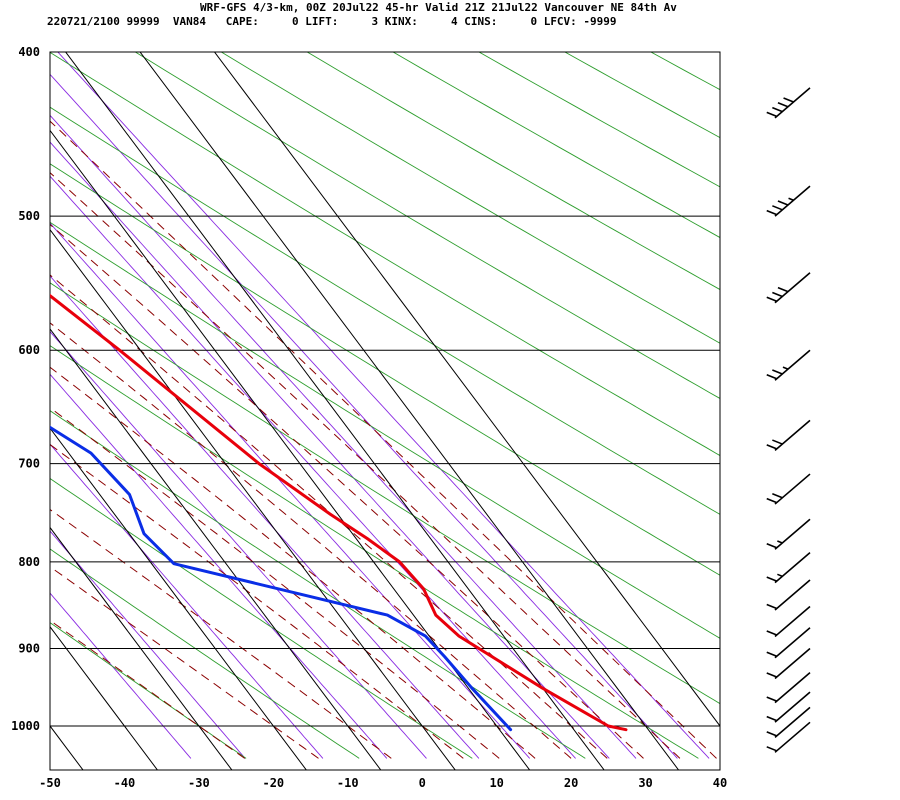  What do you see at coordinates (67, 747) in the screenshot?
I see `isotherm-line` at bounding box center [67, 747].